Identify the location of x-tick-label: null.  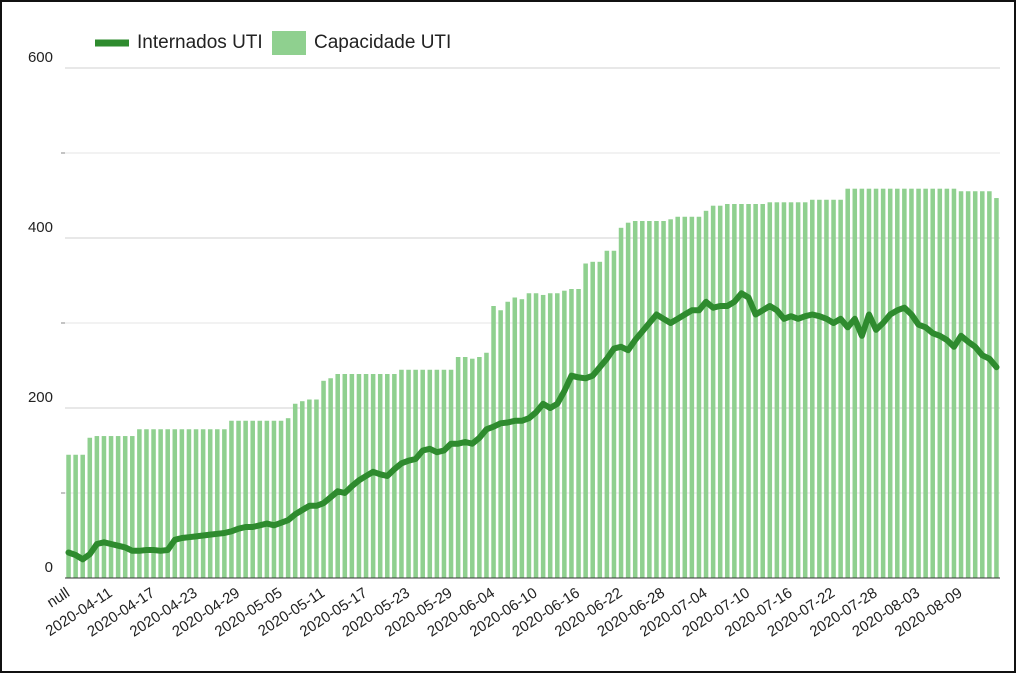
(58, 597).